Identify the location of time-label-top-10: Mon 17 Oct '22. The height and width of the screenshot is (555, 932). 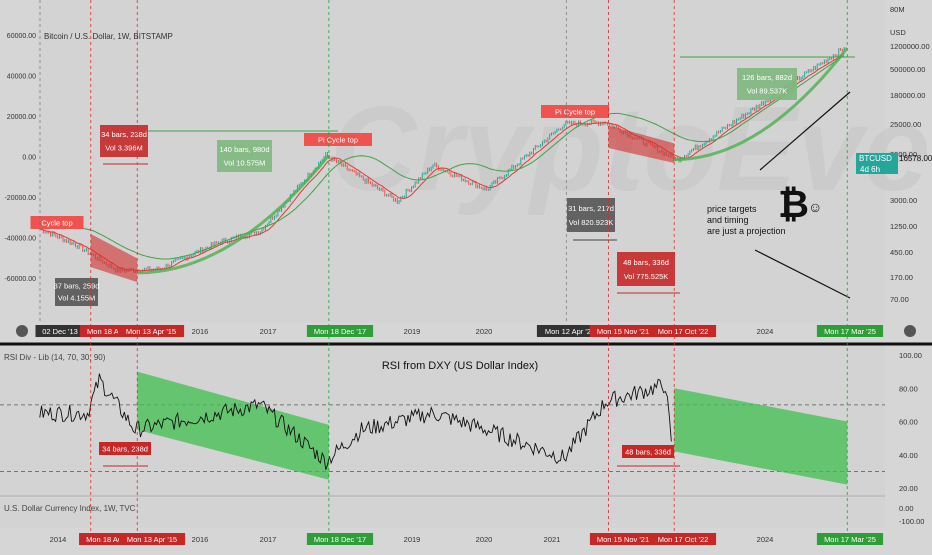
(683, 331).